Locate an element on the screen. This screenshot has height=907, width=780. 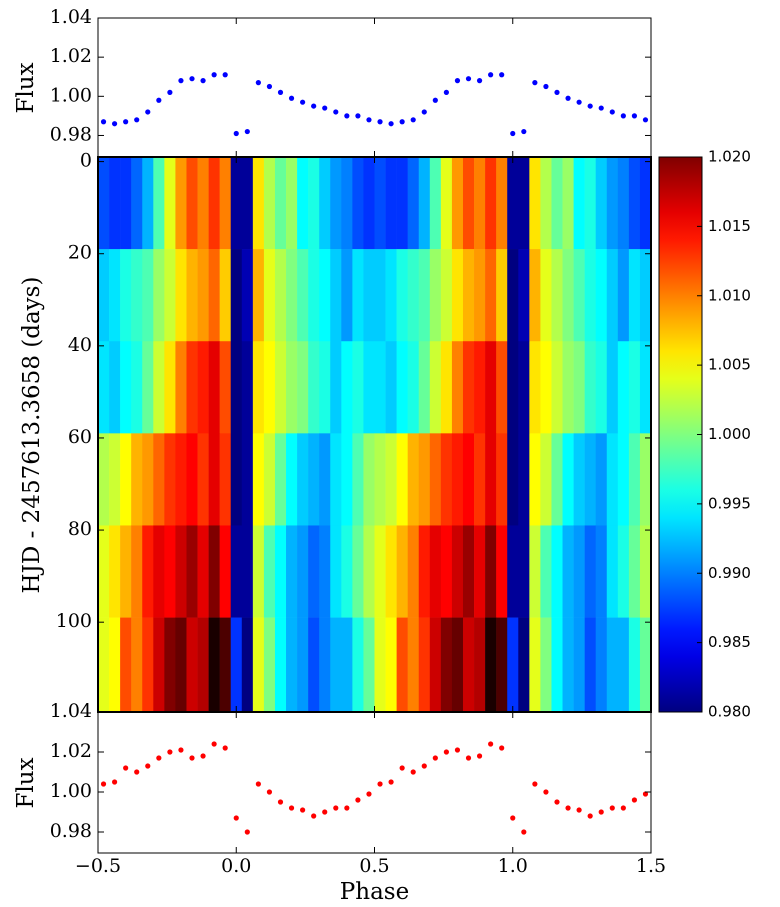
y-tick-label: 20 is located at coordinates (80, 253).